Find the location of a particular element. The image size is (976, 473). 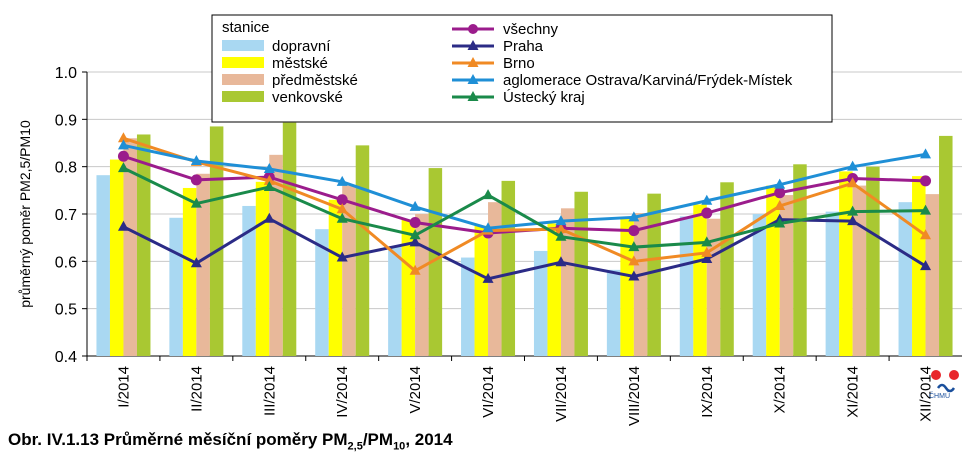

x-tick-label: X/2014 is located at coordinates (780, 390).